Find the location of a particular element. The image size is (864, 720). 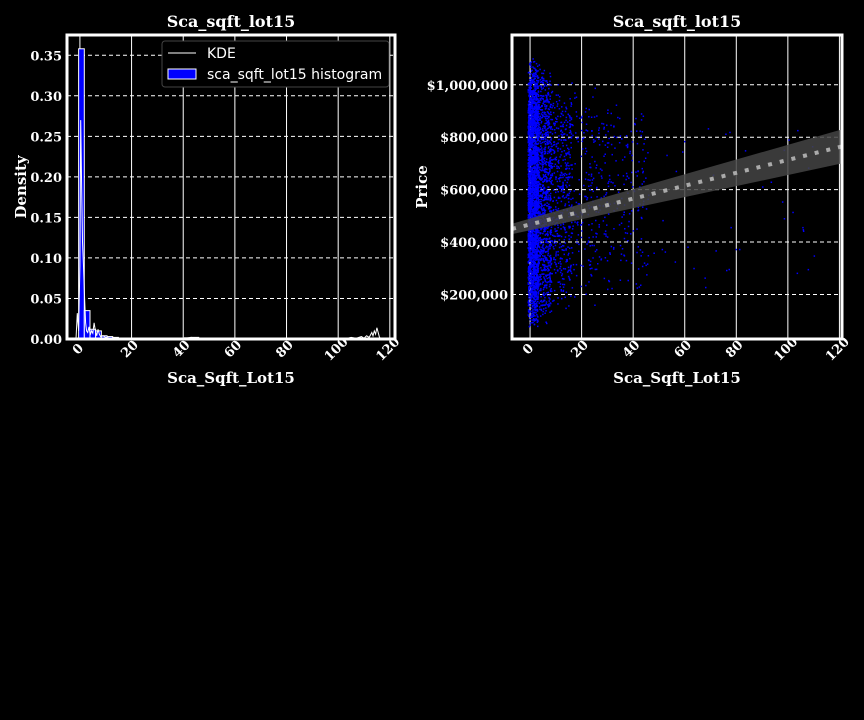

legend-hist-swatch is located at coordinates (182, 74).